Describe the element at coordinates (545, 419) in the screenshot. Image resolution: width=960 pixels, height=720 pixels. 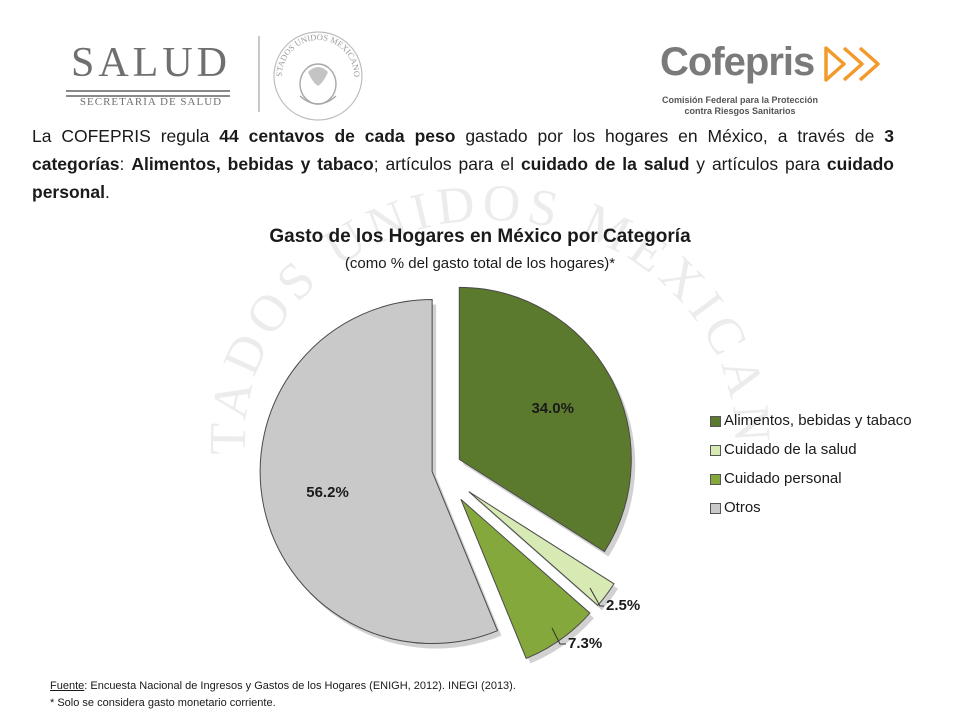
I see `slice-alimentos` at that location.